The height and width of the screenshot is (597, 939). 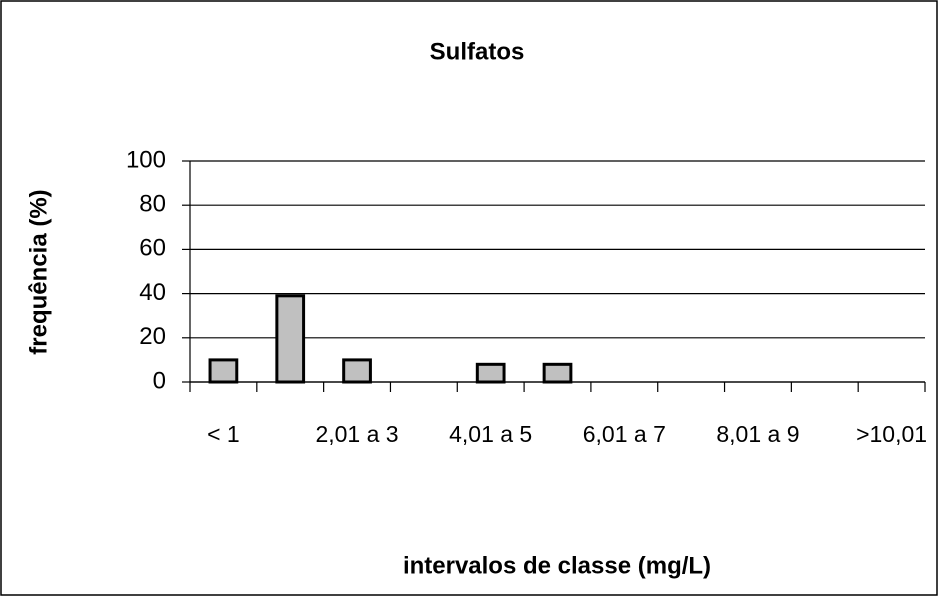 What do you see at coordinates (152, 248) in the screenshot?
I see `y-tick-label: 60` at bounding box center [152, 248].